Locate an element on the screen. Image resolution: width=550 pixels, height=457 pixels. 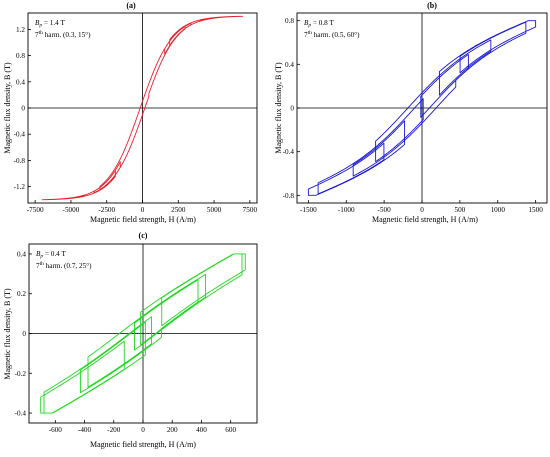
panel-label: (a) is located at coordinates (131, 5).